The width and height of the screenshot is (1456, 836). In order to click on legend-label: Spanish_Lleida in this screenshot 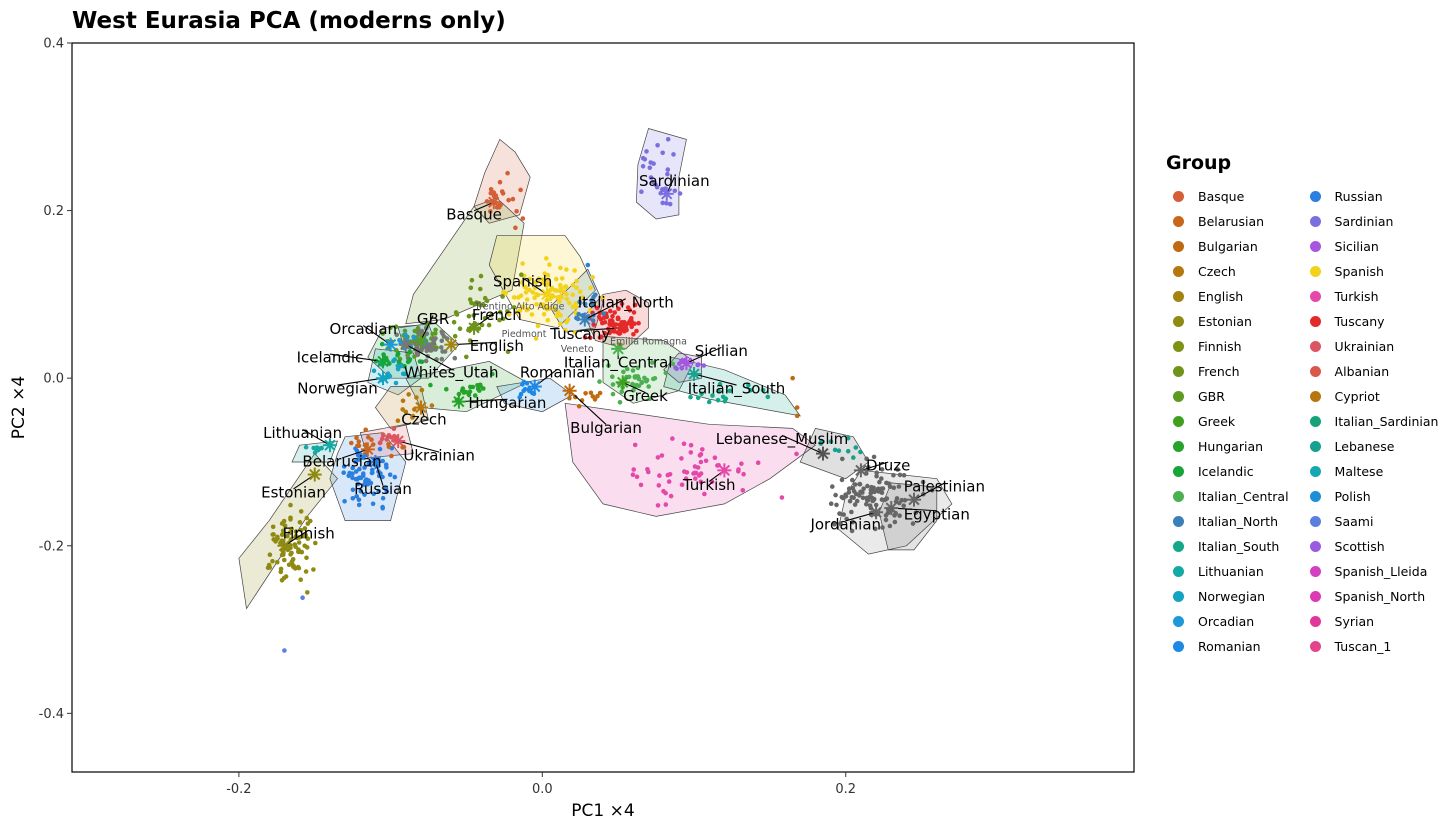, I will do `click(1381, 571)`.